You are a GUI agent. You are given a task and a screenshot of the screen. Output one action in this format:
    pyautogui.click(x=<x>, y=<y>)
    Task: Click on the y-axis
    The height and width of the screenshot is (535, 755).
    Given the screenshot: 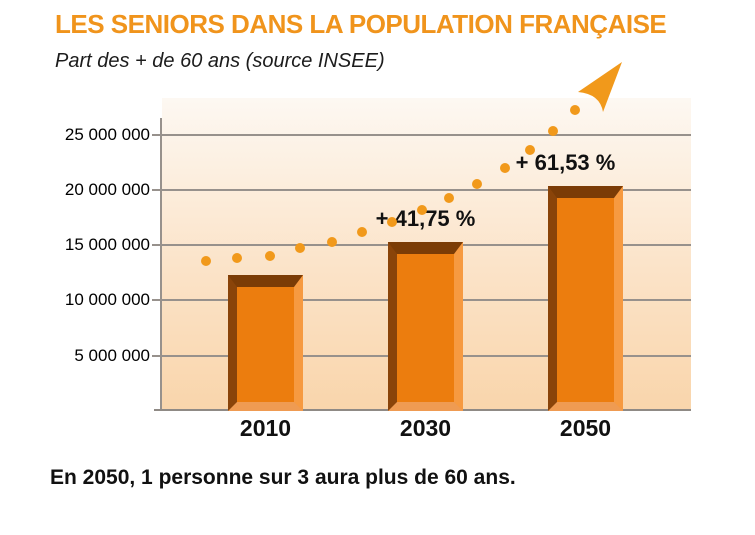 What is the action you would take?
    pyautogui.click(x=161, y=264)
    